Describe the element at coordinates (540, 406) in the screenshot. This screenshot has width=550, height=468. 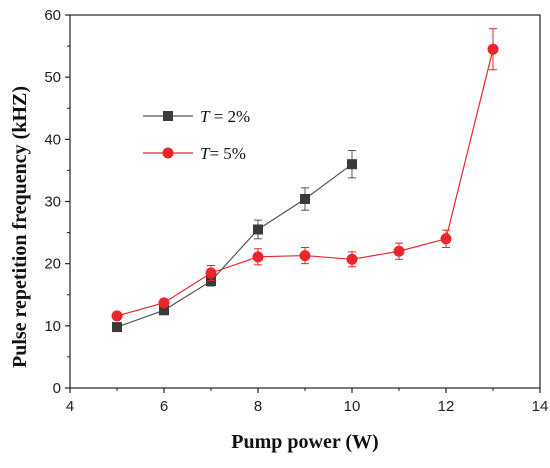
I see `x-tick-label: 14` at that location.